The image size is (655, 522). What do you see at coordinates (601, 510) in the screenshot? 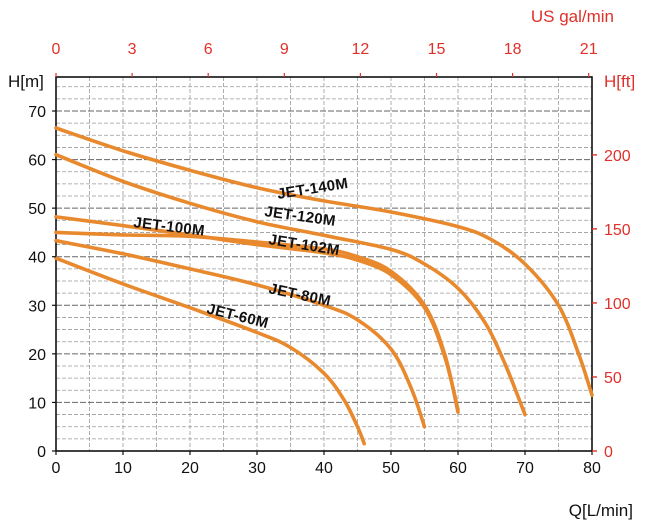
I see `bottom-axis-title: Q[L/min]` at bounding box center [601, 510].